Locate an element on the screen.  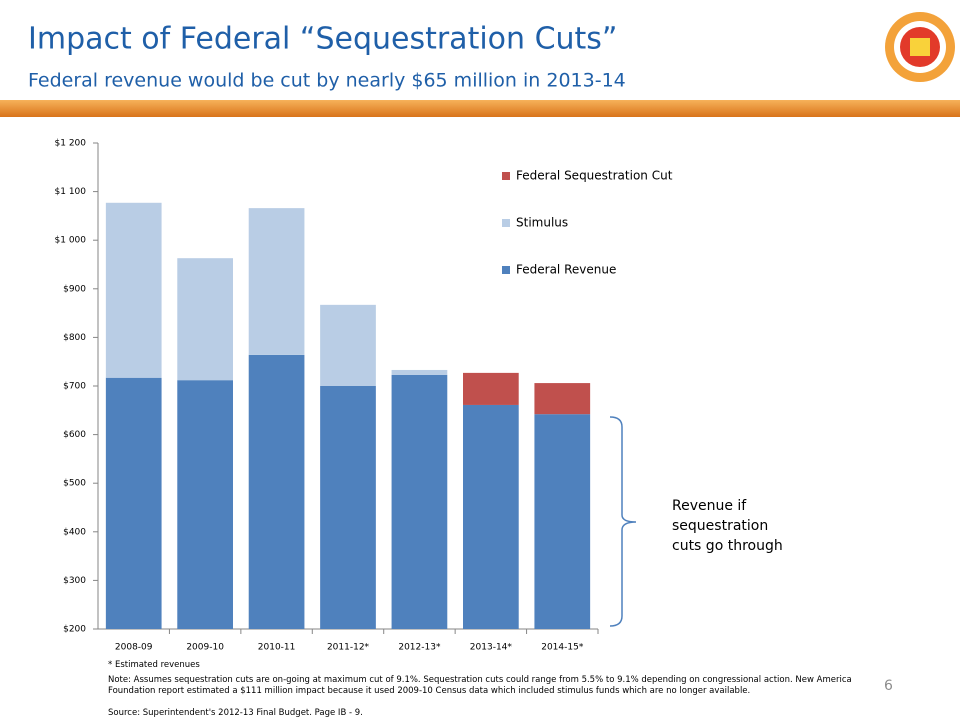
legend-label: Stimulus is located at coordinates (542, 223).